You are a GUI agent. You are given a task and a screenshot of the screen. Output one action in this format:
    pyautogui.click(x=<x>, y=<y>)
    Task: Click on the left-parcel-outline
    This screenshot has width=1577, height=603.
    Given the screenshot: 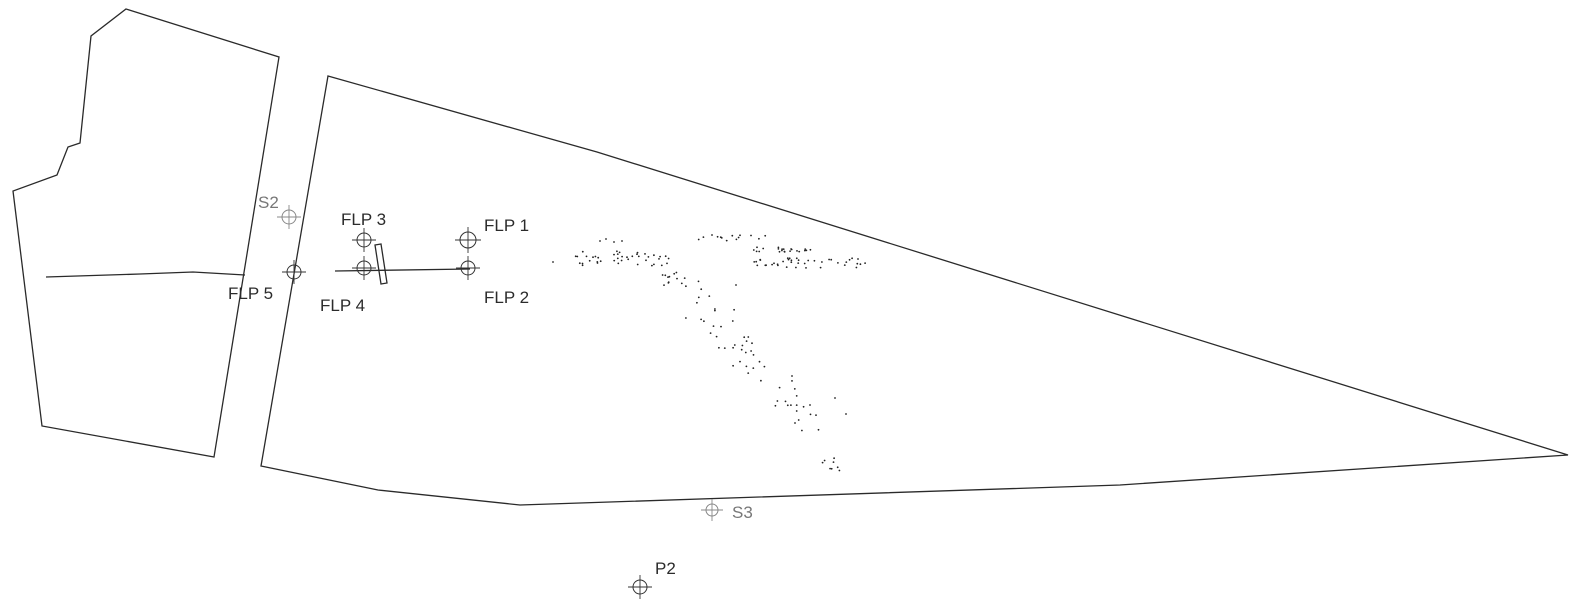 What is the action you would take?
    pyautogui.click(x=146, y=233)
    